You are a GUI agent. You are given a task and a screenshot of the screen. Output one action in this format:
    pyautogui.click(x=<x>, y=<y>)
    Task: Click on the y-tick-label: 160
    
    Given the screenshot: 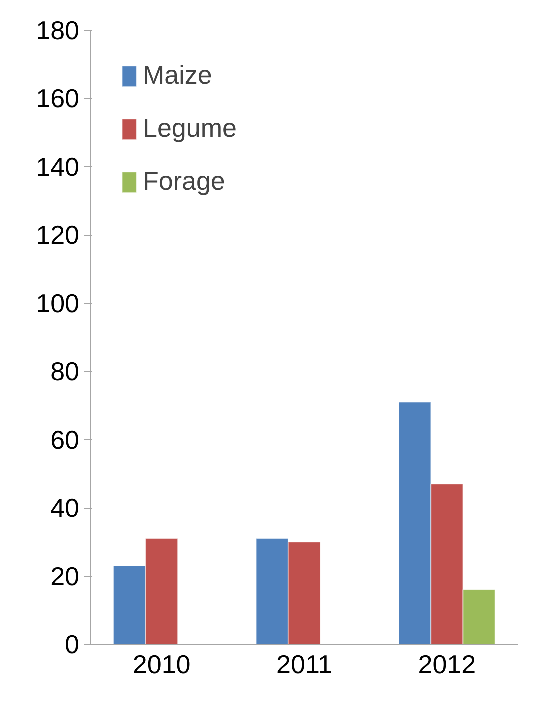 What is the action you would take?
    pyautogui.click(x=58, y=99)
    